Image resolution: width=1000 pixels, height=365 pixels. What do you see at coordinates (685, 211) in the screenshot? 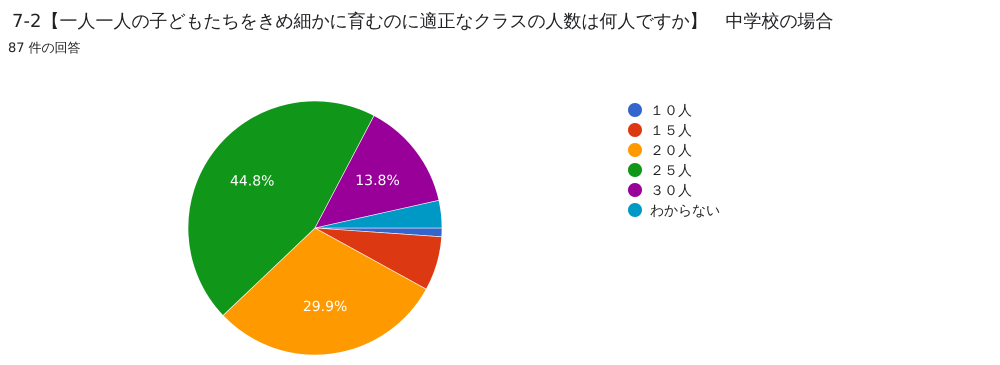
I see `legend-label: わからない` at bounding box center [685, 211].